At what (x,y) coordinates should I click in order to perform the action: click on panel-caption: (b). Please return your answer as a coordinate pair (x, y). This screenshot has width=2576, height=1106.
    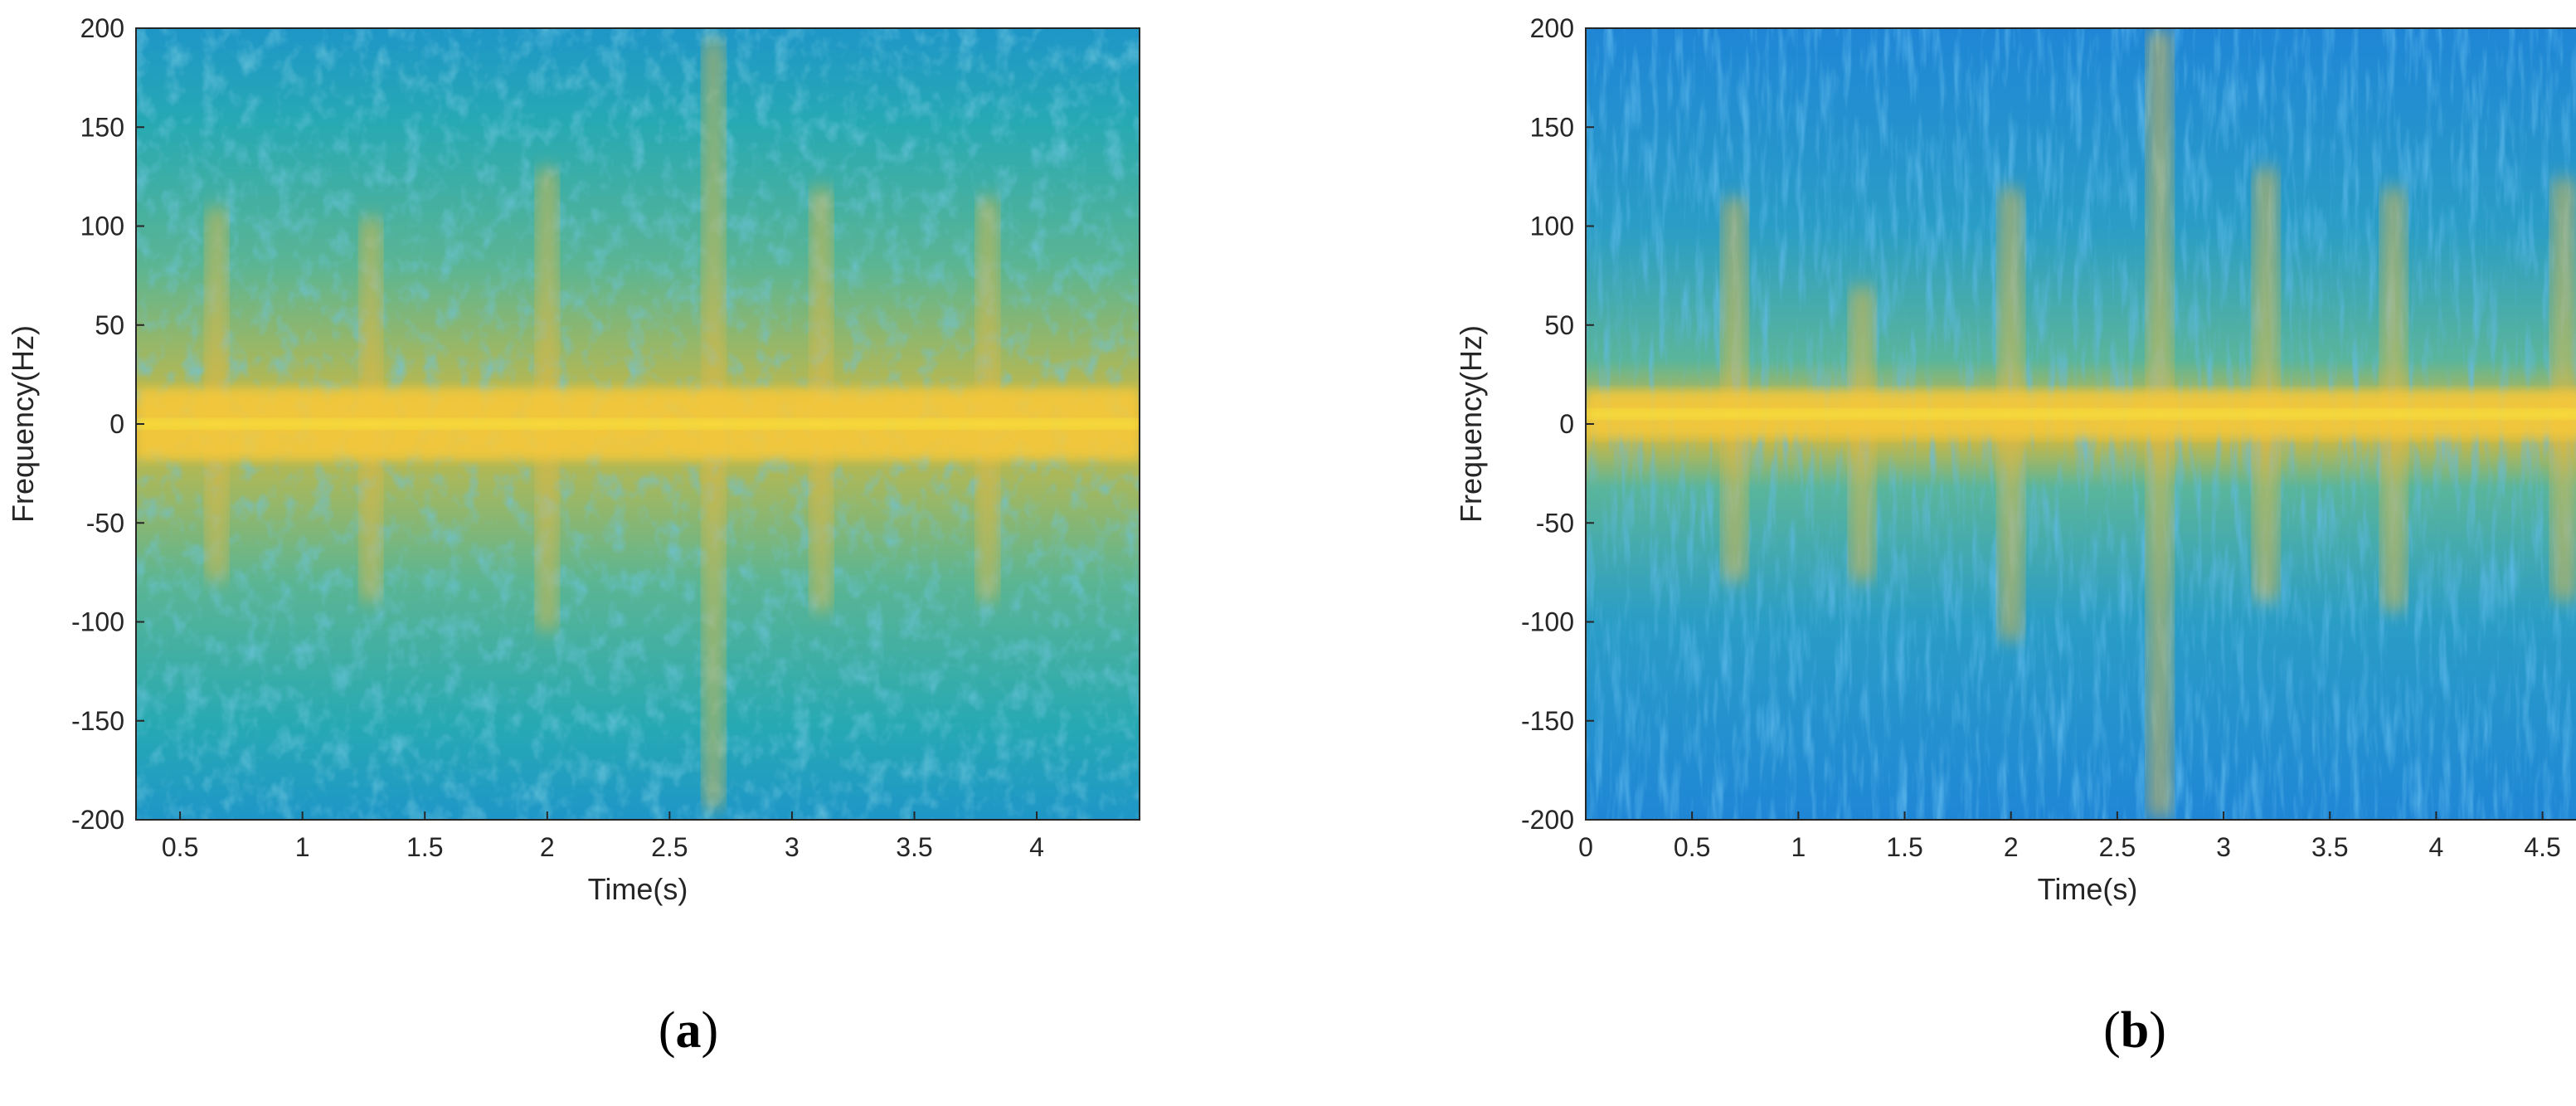
    Looking at the image, I should click on (2134, 1030).